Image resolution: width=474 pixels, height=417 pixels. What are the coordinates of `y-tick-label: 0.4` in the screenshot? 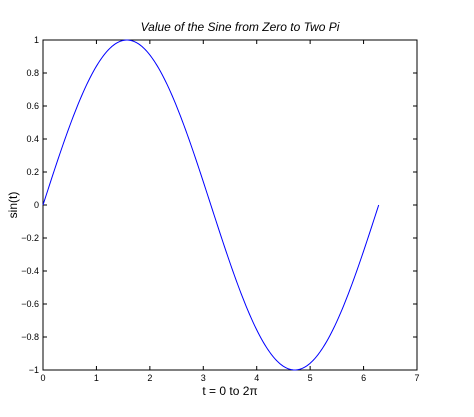 It's located at (32, 139).